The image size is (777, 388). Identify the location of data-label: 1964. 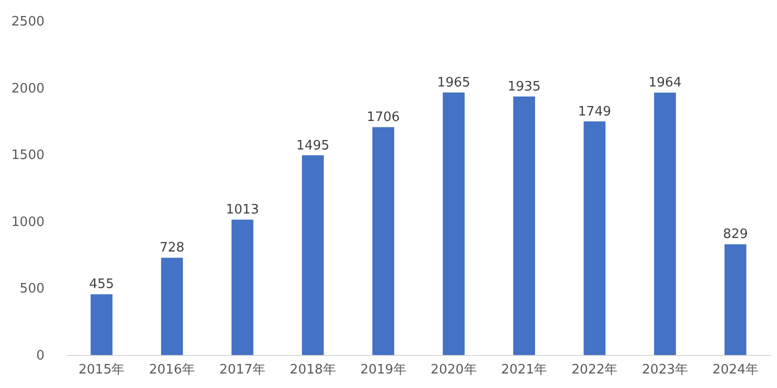
(665, 83).